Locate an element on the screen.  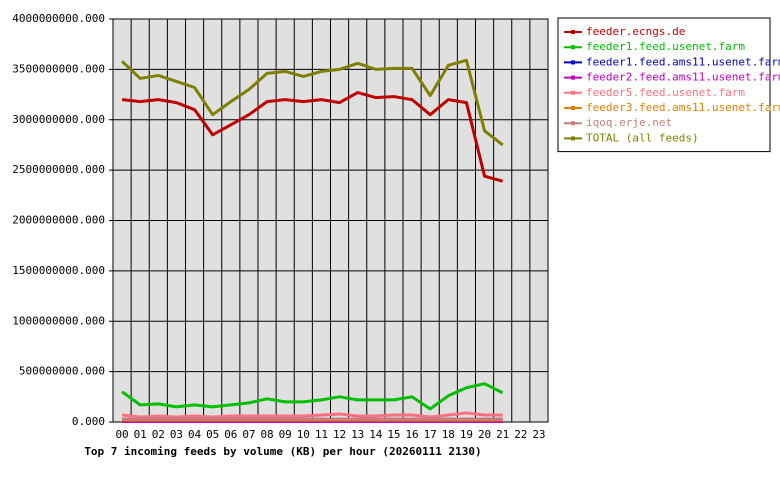
x-tick-label: 06 is located at coordinates (230, 434).